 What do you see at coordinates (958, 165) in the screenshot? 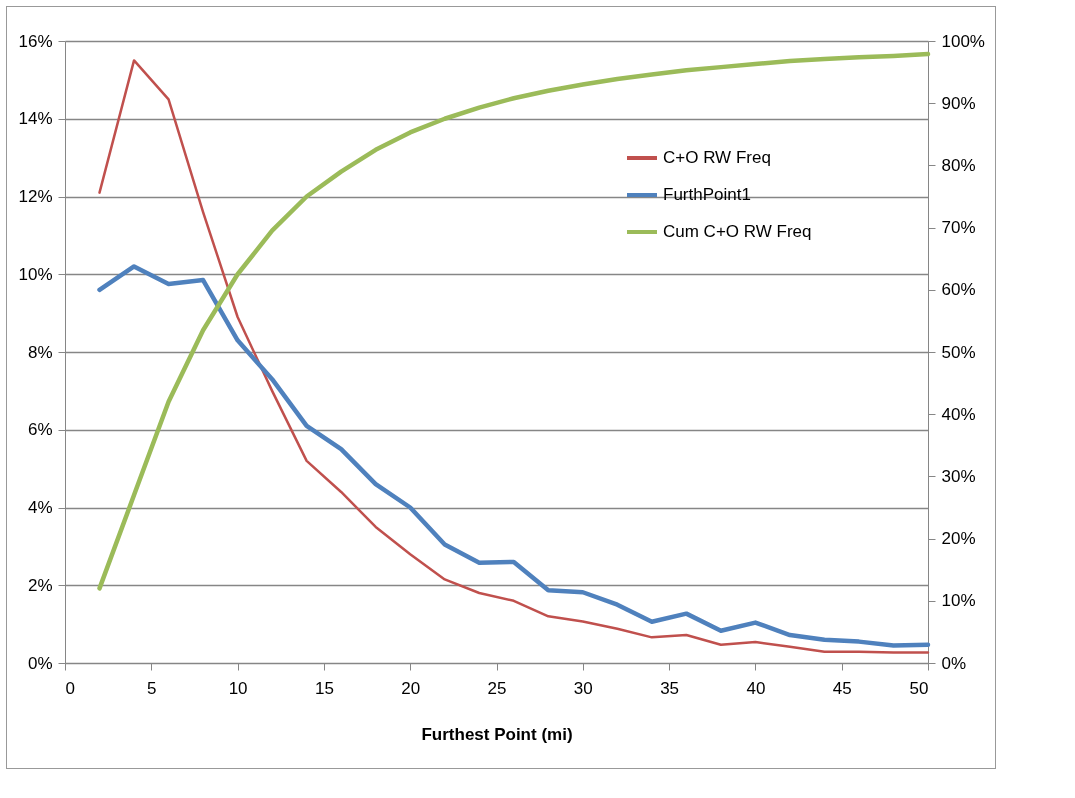
I see `y2-tick-label: 80%` at bounding box center [958, 165].